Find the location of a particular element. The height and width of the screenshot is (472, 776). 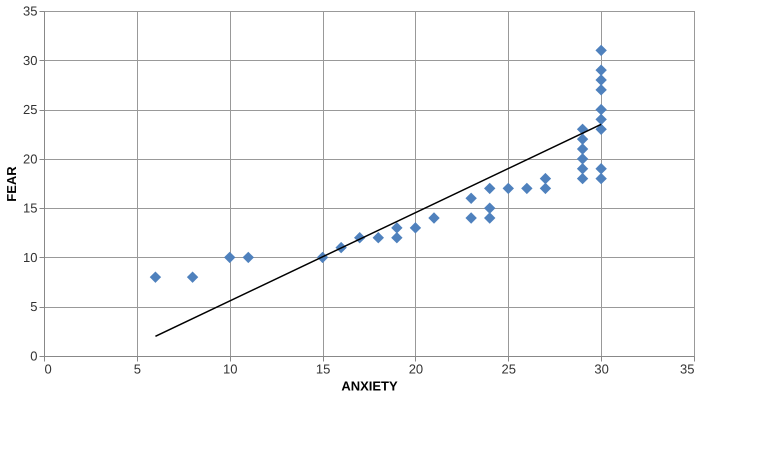

x-tick-label: 20 is located at coordinates (416, 369).